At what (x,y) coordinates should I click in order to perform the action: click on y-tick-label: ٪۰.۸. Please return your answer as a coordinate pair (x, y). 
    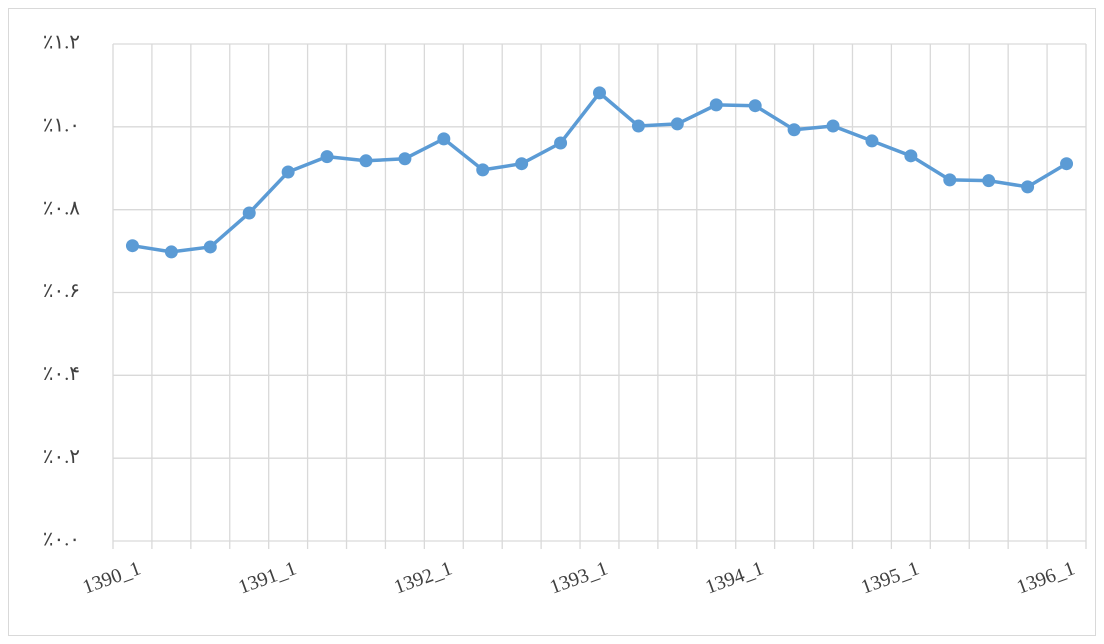
    Looking at the image, I should click on (61, 208).